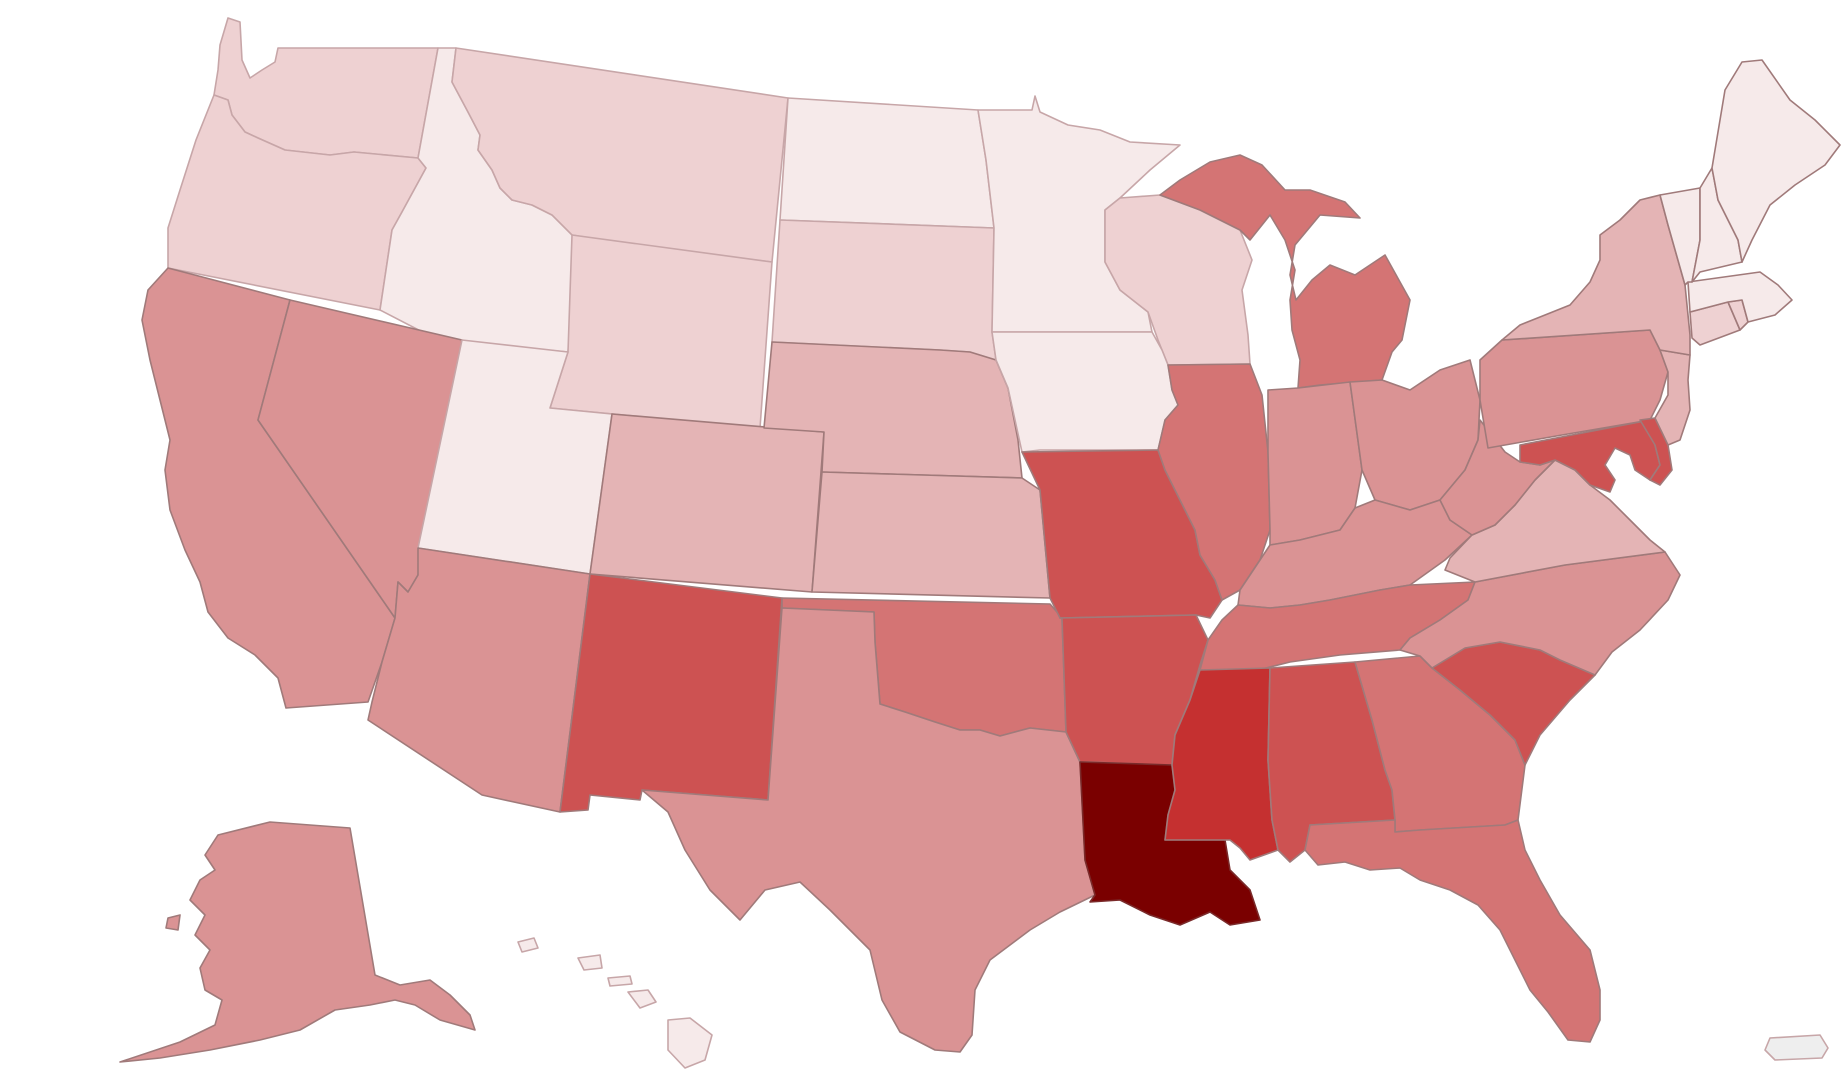 The width and height of the screenshot is (1845, 1076). What do you see at coordinates (661, 331) in the screenshot?
I see `state-wy` at bounding box center [661, 331].